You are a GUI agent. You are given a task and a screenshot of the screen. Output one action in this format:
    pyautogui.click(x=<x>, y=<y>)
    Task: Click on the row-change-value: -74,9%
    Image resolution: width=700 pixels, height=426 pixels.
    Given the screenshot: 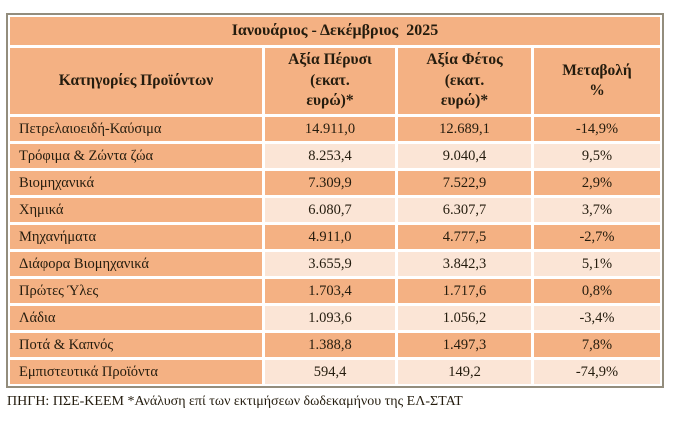 What is the action you would take?
    pyautogui.click(x=597, y=372)
    